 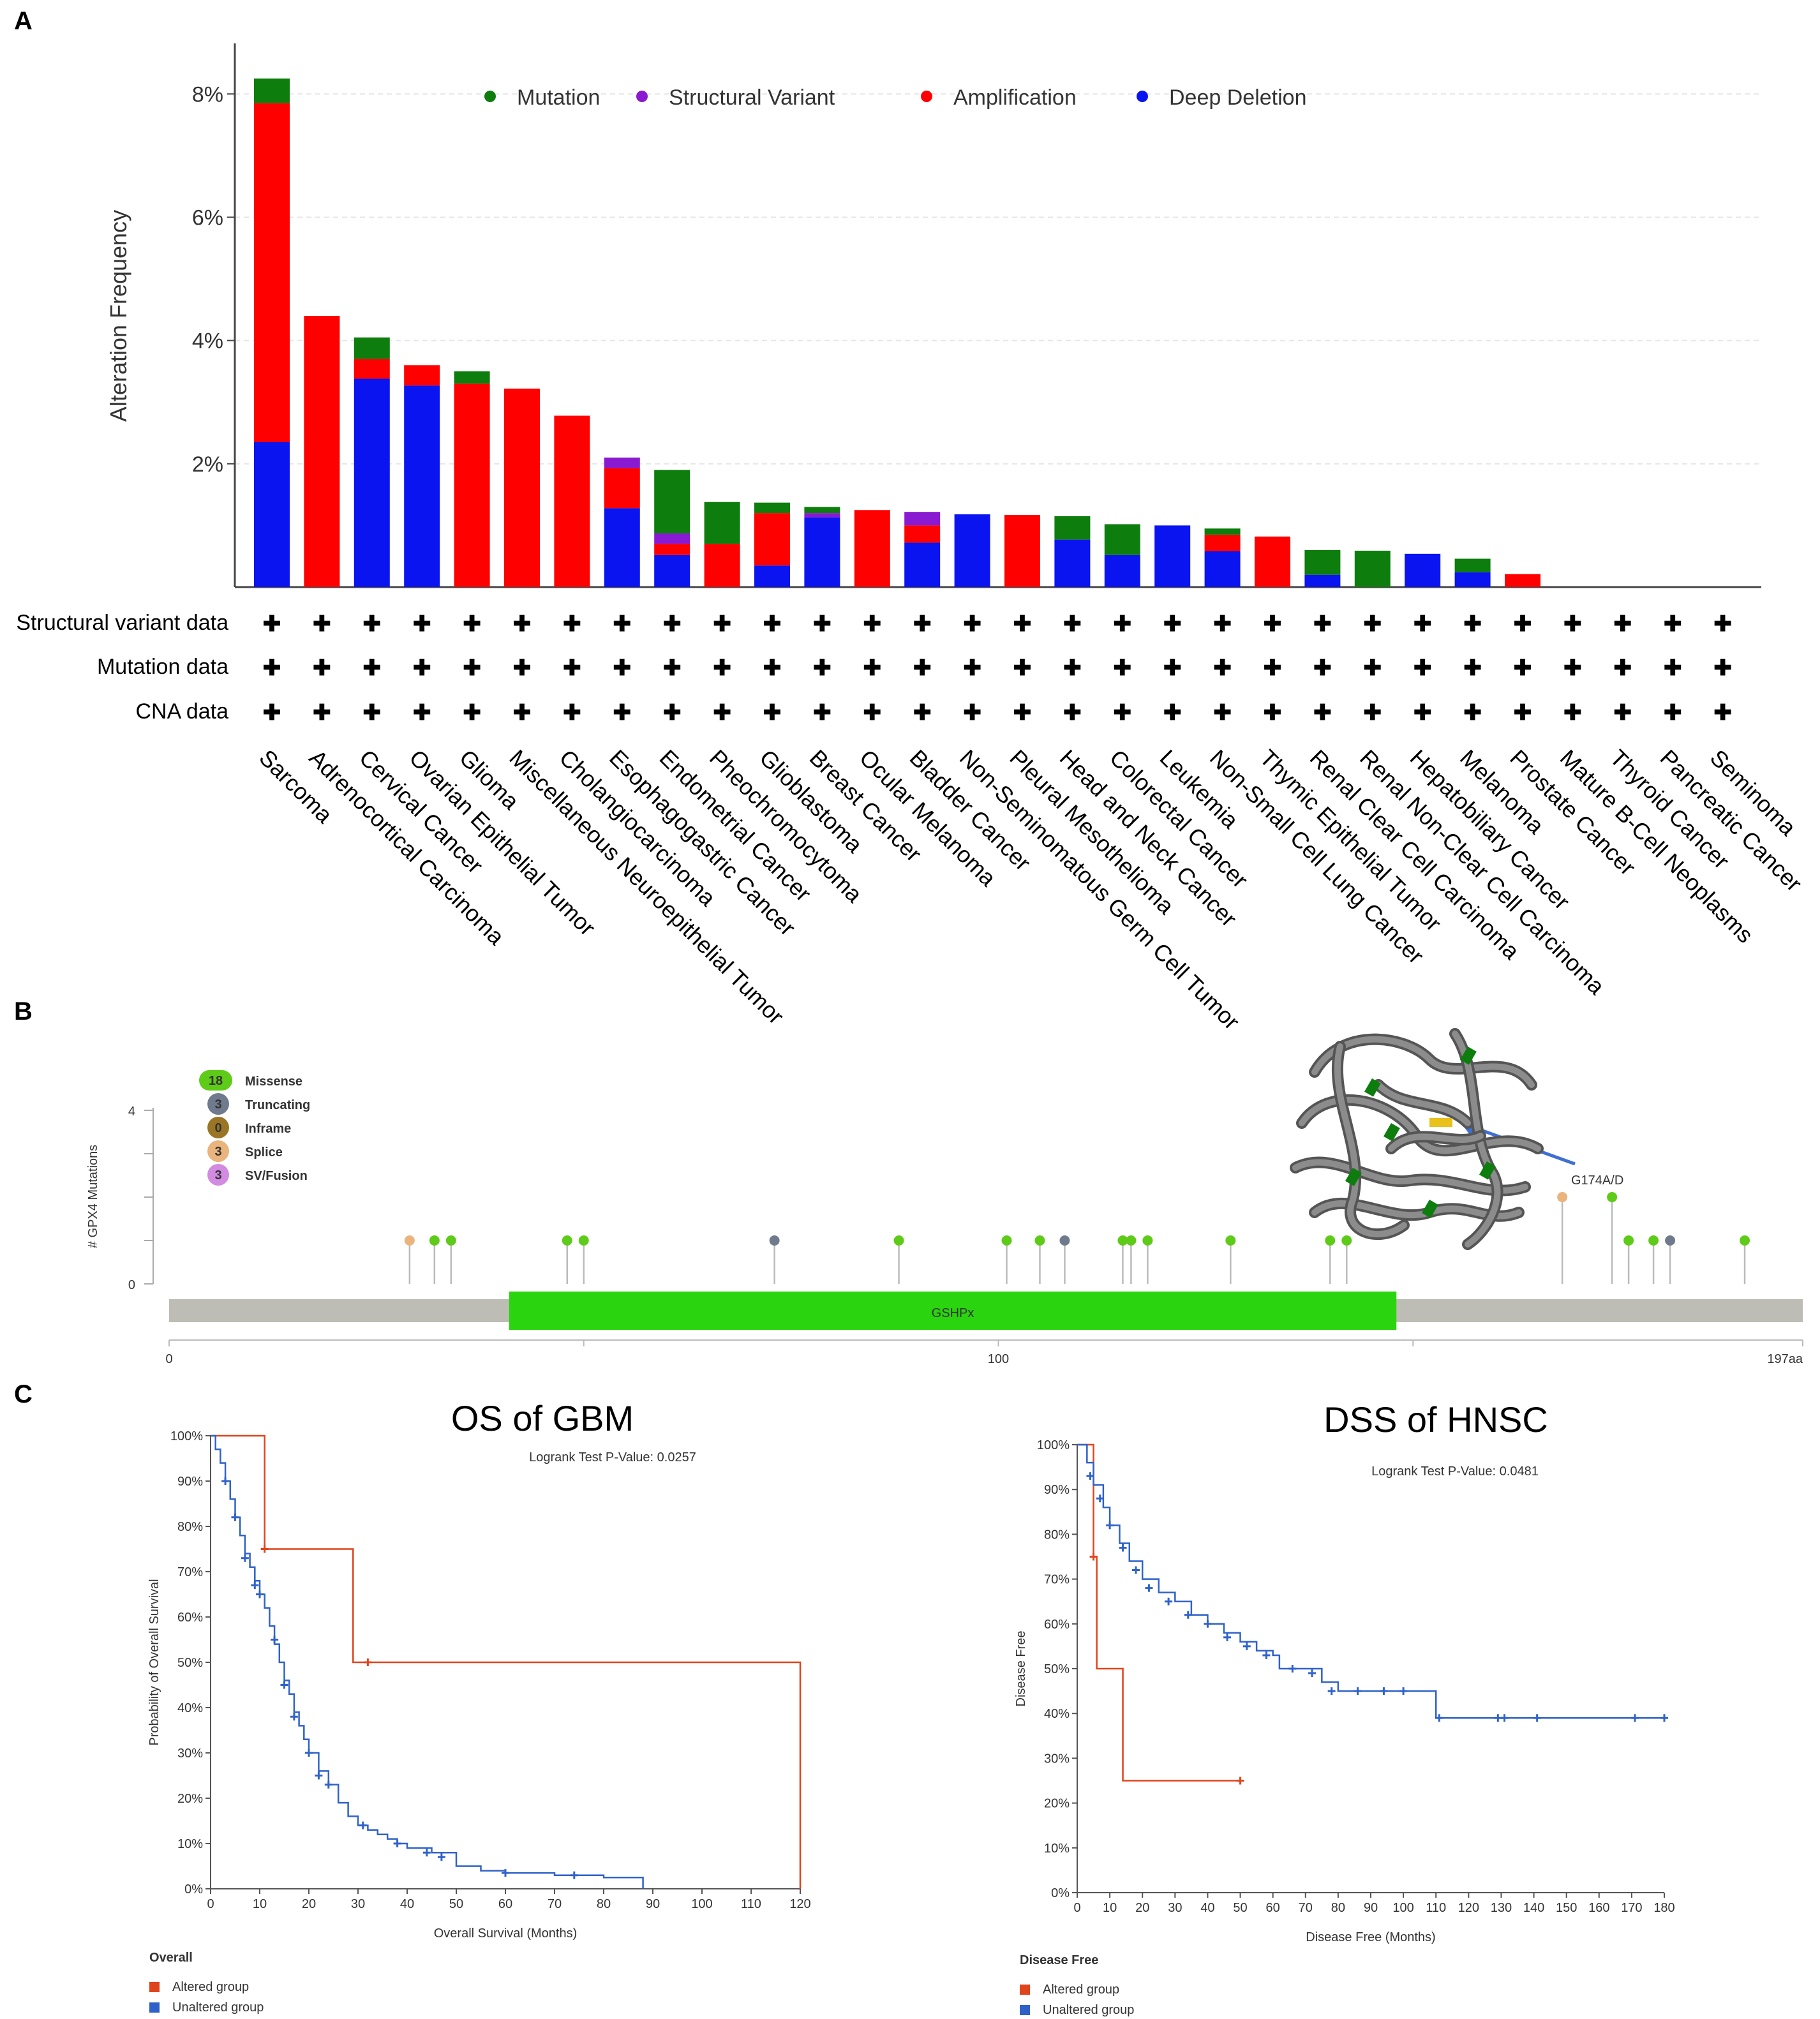 I want to click on x-tick-label: 70, so click(x=555, y=1904).